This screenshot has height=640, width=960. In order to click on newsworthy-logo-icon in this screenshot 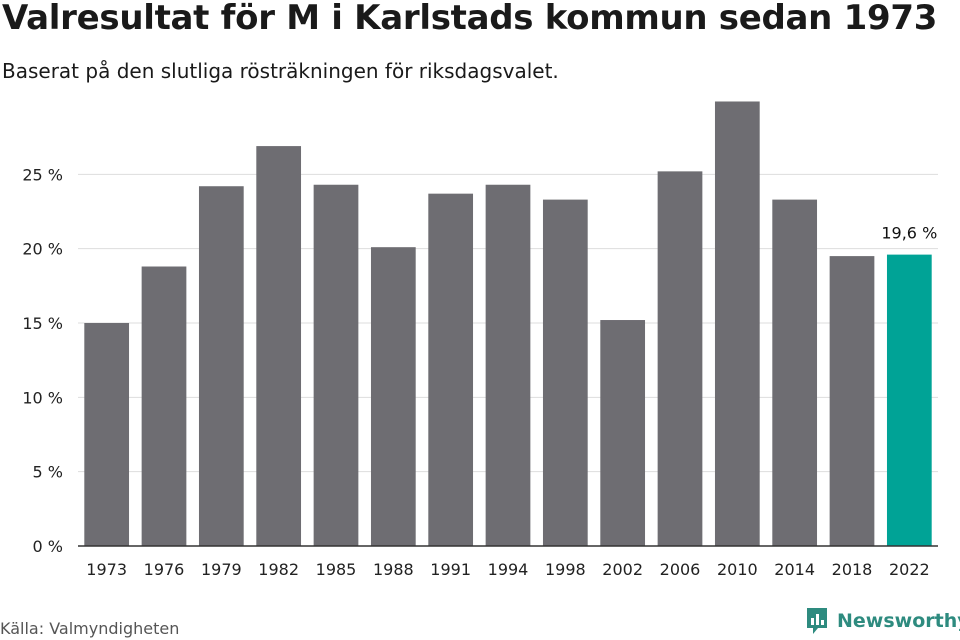, I will do `click(817, 621)`.